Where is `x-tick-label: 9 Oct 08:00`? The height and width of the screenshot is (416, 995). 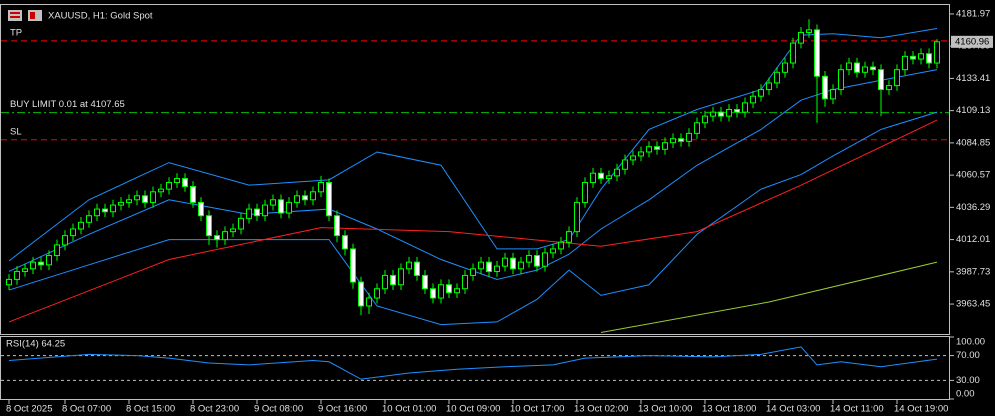
x-tick-label: 9 Oct 08:00 is located at coordinates (278, 409).